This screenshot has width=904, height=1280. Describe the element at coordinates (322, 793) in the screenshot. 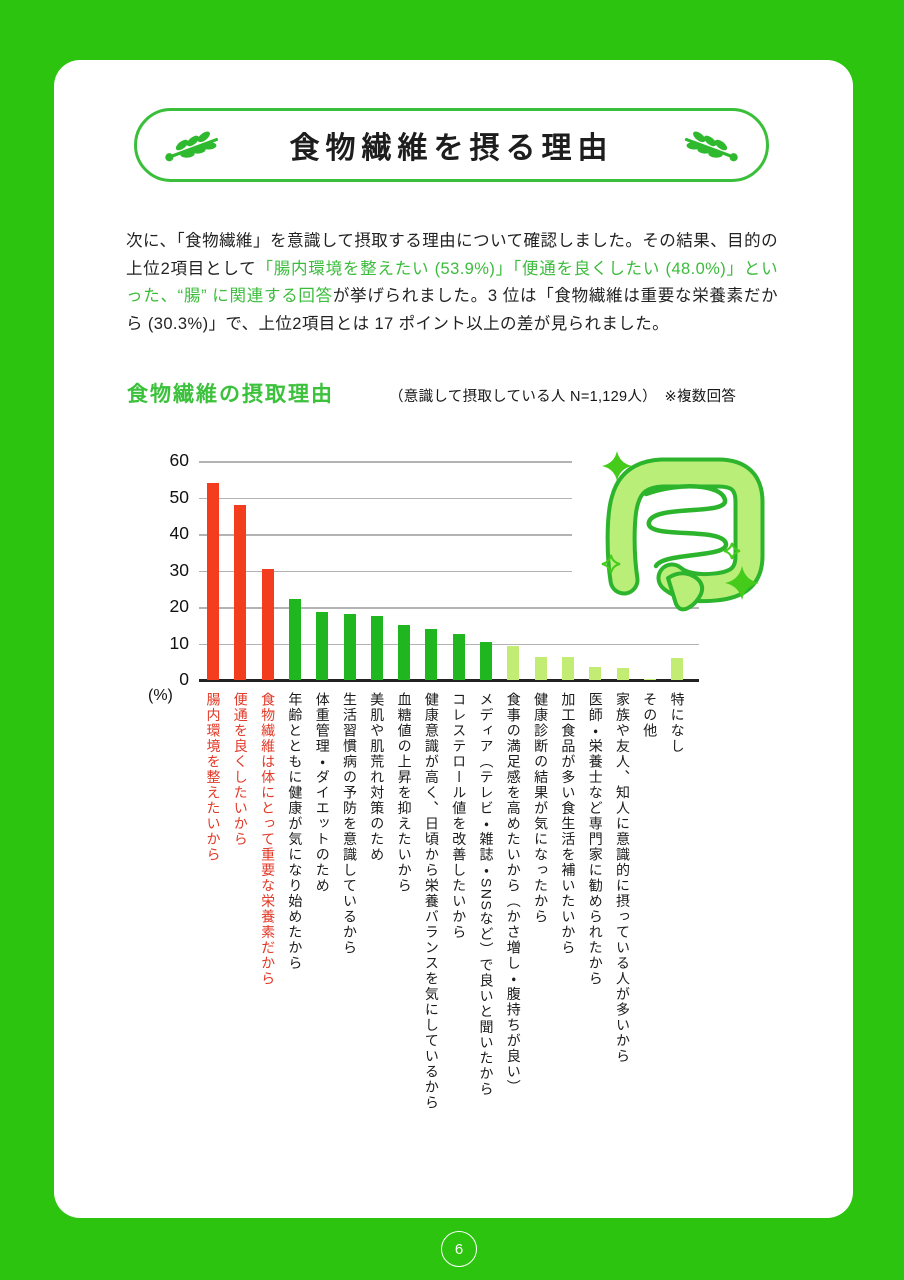

I see `category-label: 体重管理・ダイエットのため` at that location.